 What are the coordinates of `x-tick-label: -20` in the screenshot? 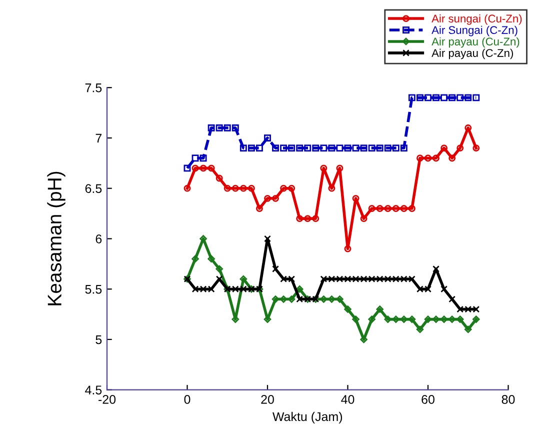 It's located at (107, 399).